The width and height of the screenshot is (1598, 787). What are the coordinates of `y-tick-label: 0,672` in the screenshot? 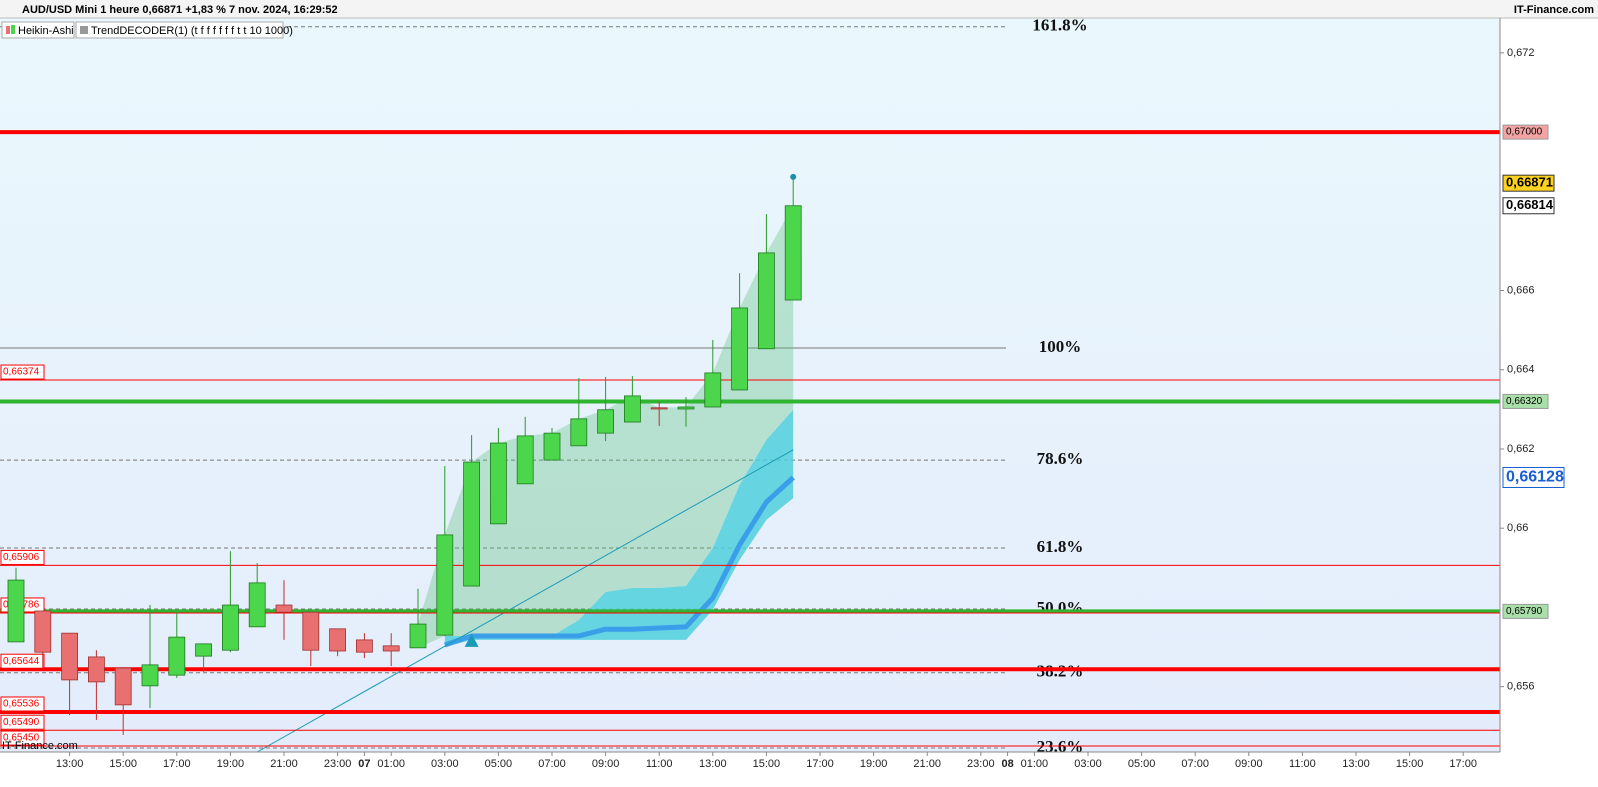 It's located at (1521, 53).